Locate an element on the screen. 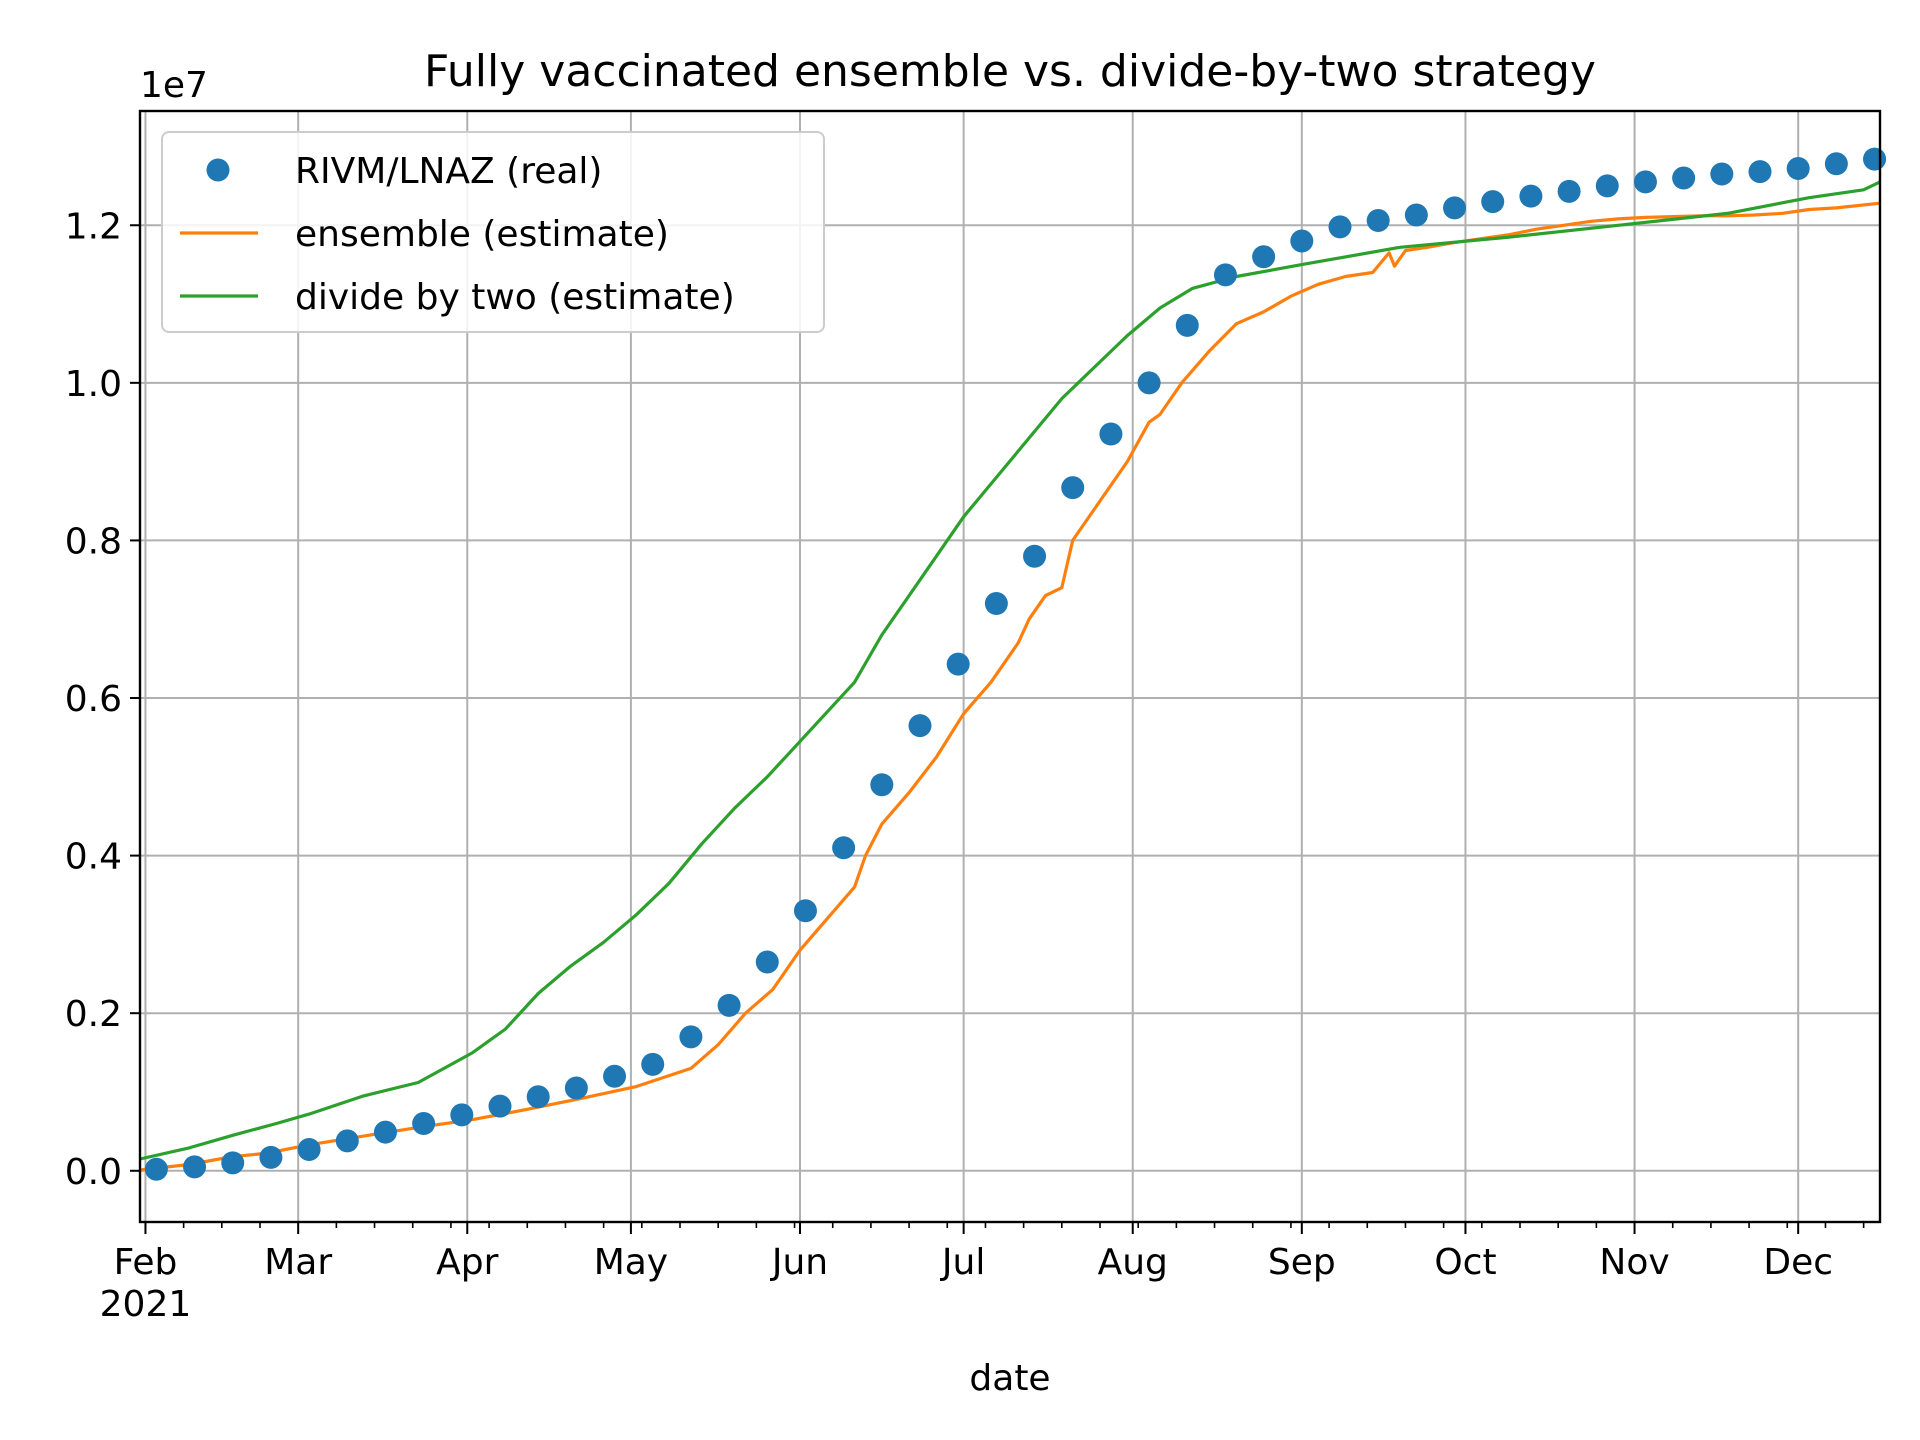 This screenshot has width=1920, height=1440. y-tick-label: 1.2 is located at coordinates (93, 226).